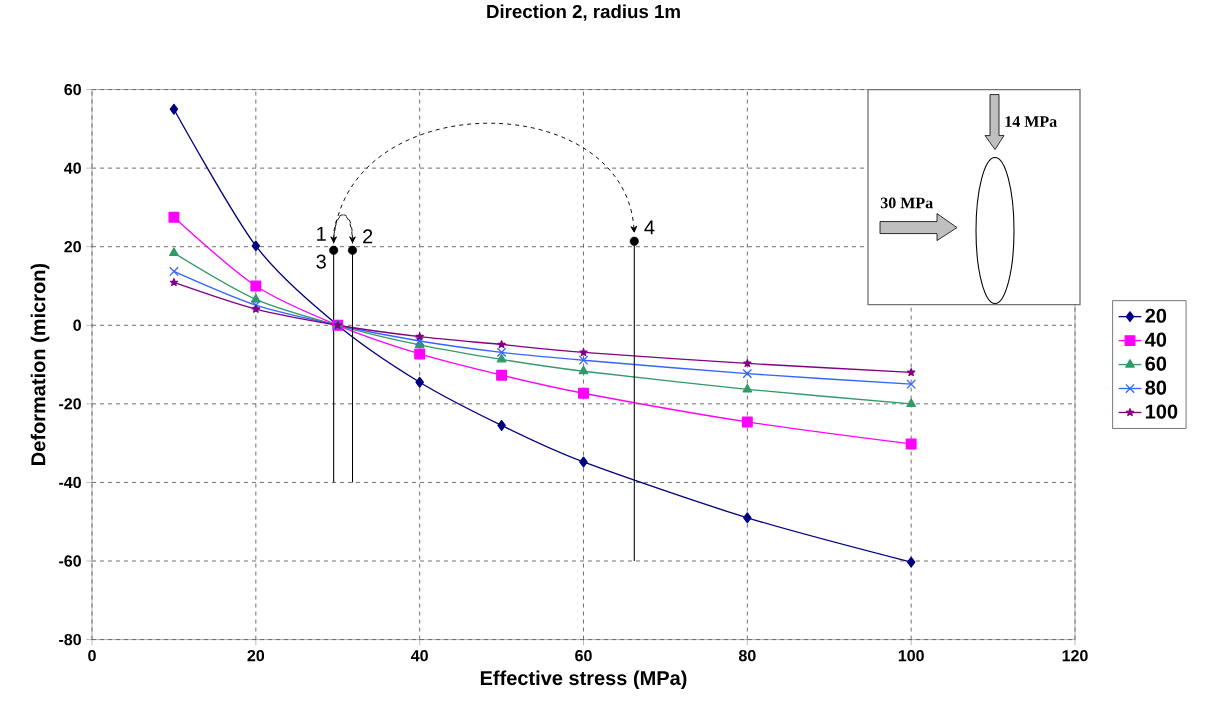  What do you see at coordinates (1156, 316) in the screenshot?
I see `legend-label: 20` at bounding box center [1156, 316].